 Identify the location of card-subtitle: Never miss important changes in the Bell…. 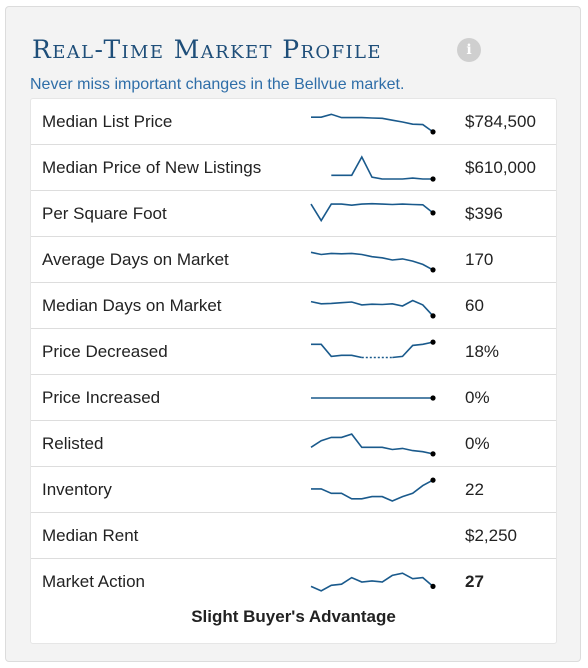
(217, 84).